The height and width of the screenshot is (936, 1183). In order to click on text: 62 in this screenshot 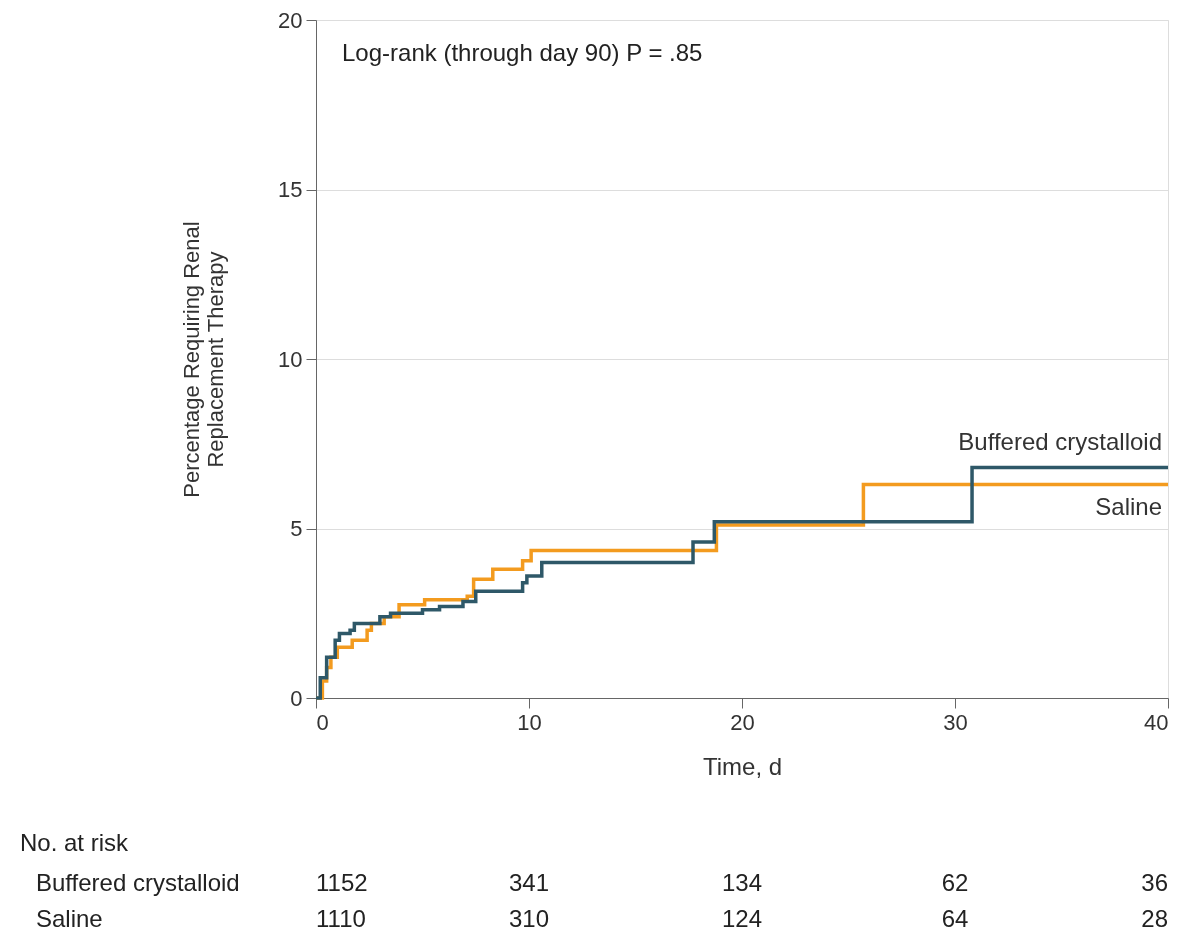, I will do `click(955, 882)`.